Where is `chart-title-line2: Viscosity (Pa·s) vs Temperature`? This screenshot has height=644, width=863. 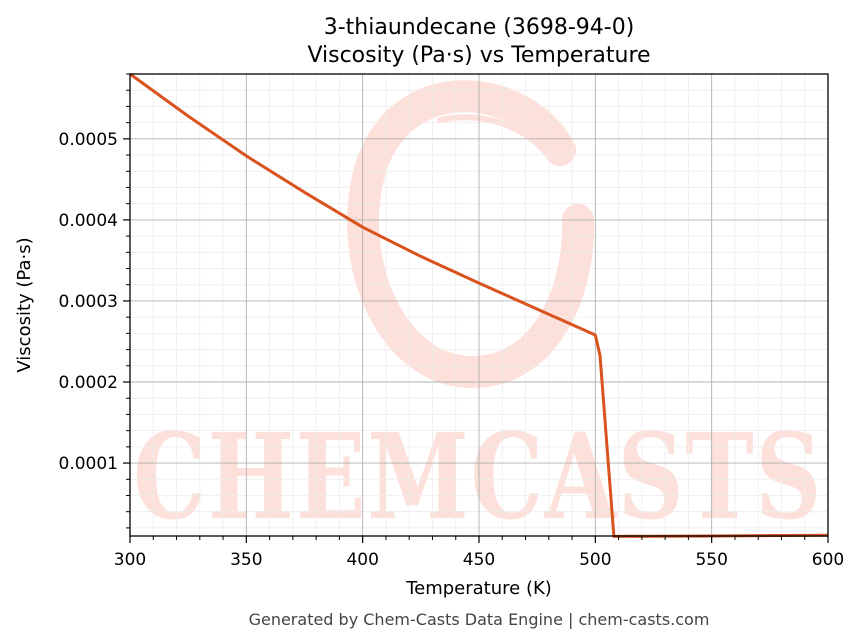 chart-title-line2: Viscosity (Pa·s) vs Temperature is located at coordinates (478, 55).